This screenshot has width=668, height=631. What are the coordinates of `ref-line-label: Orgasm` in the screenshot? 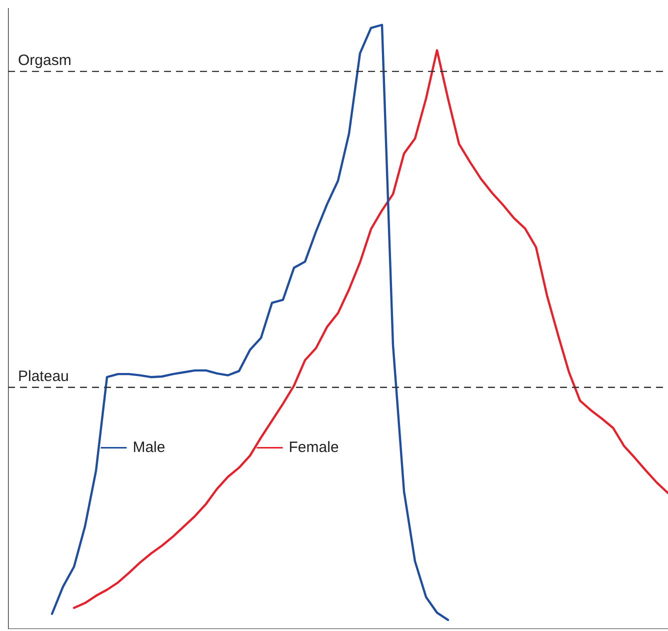 It's located at (45, 61).